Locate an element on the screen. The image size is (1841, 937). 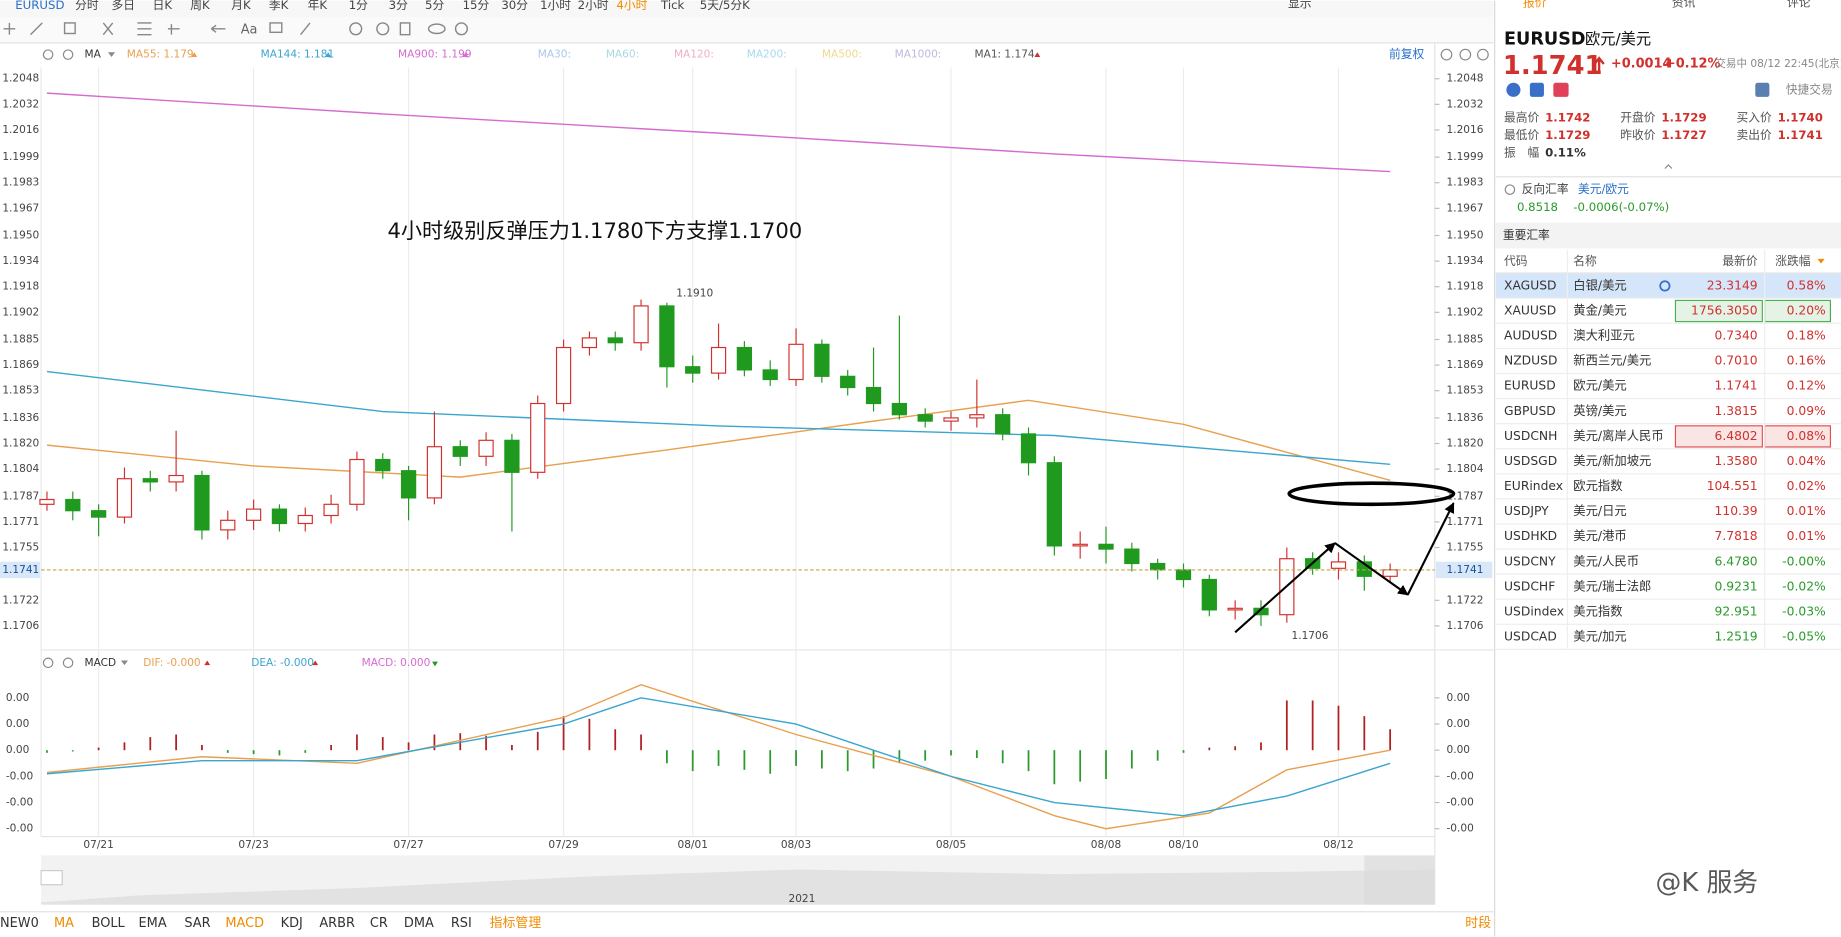
settings-tool is located at coordinates (461, 29).